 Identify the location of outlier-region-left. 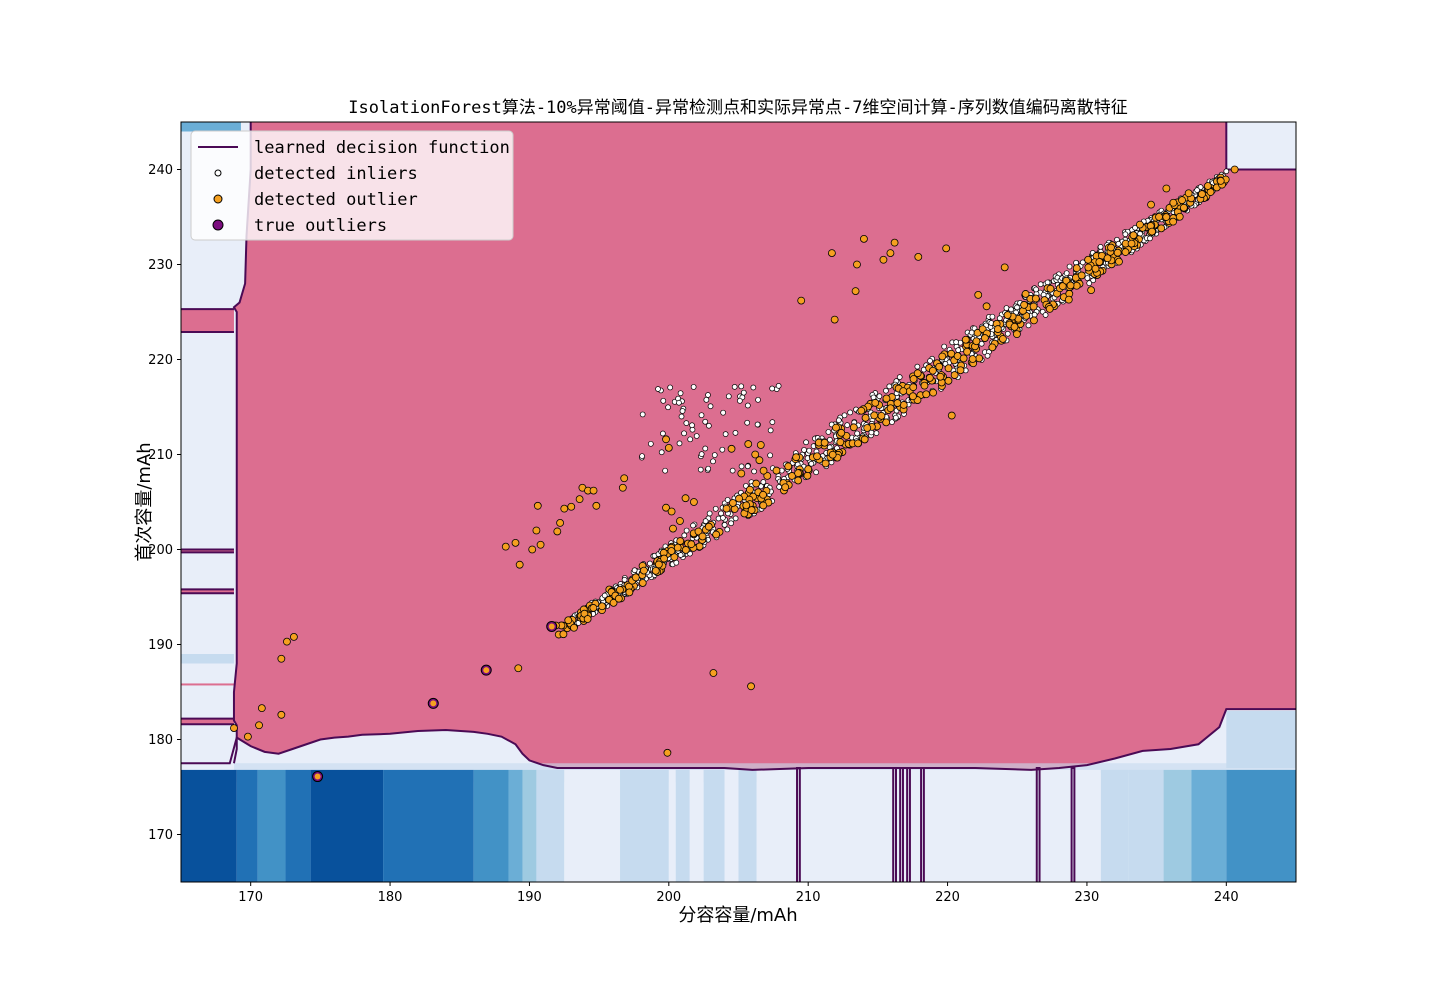
(216, 443).